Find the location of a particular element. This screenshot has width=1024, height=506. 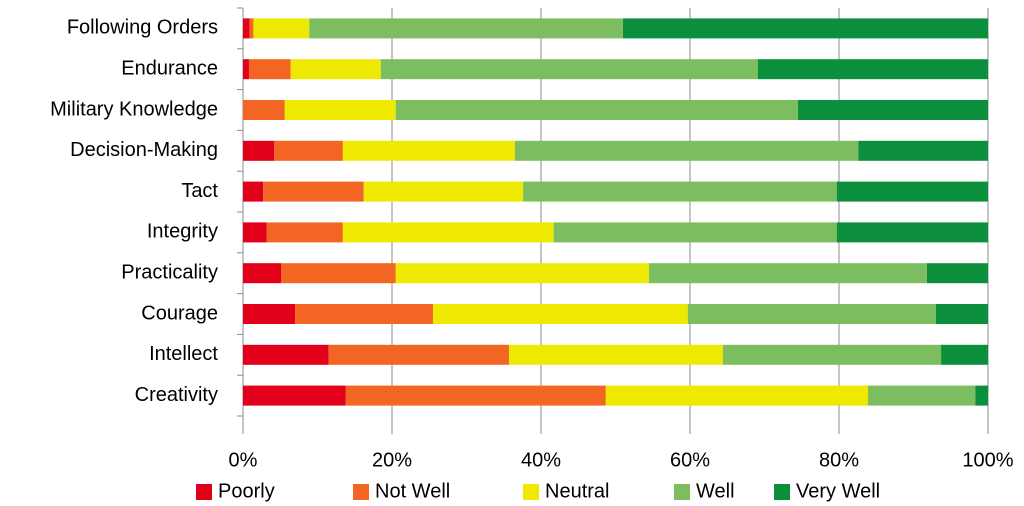

x-tick-label: 0% is located at coordinates (243, 460).